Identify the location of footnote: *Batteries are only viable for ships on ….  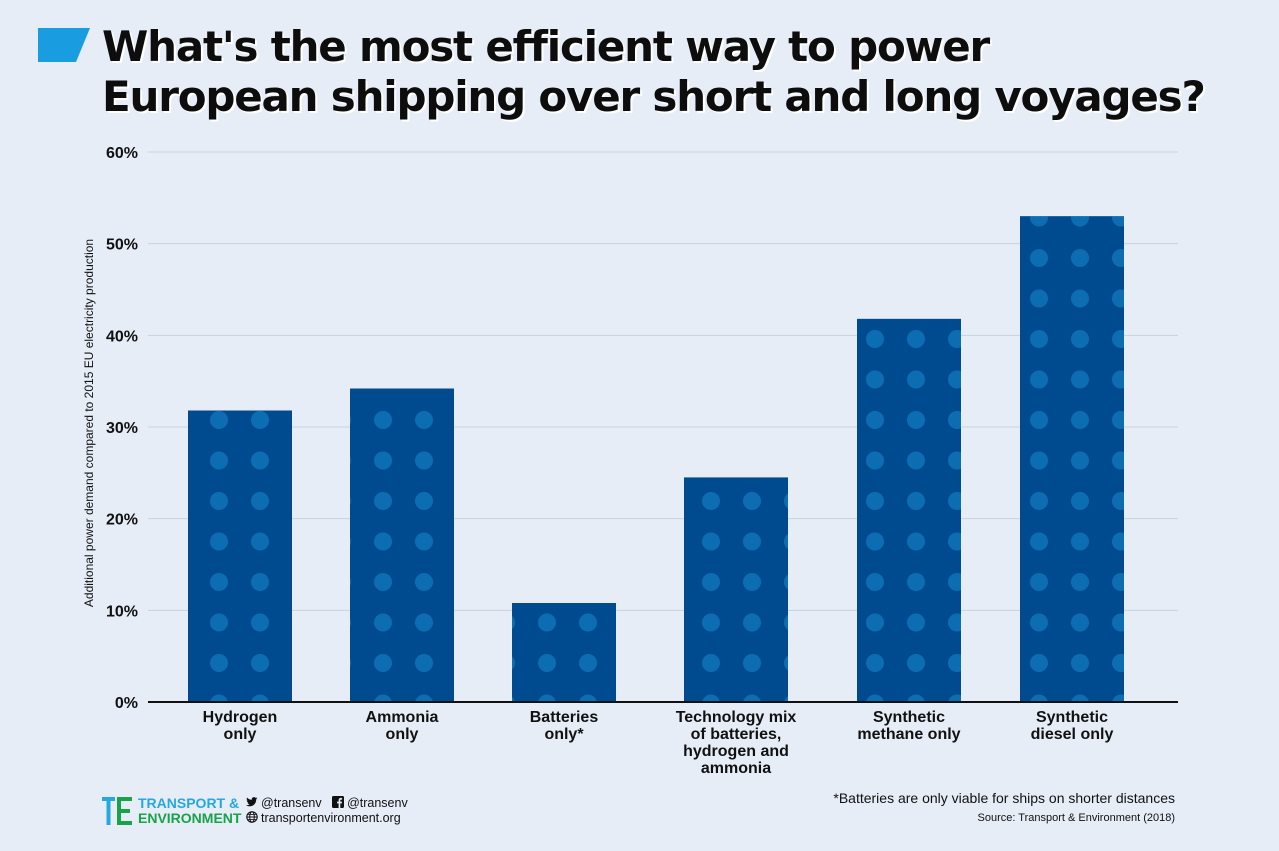
(1004, 798).